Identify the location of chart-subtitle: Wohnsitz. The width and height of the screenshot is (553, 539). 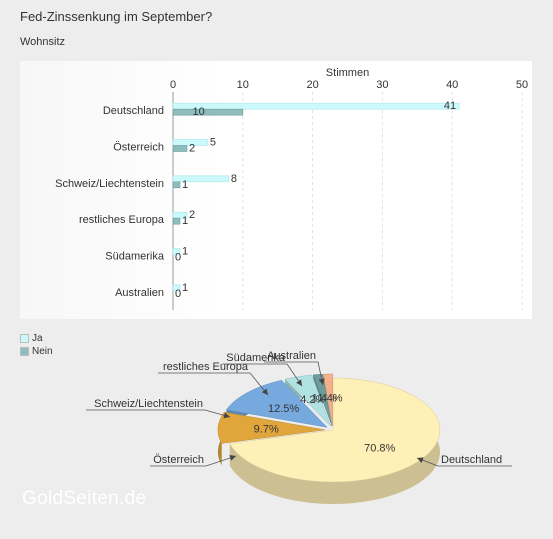
(43, 42).